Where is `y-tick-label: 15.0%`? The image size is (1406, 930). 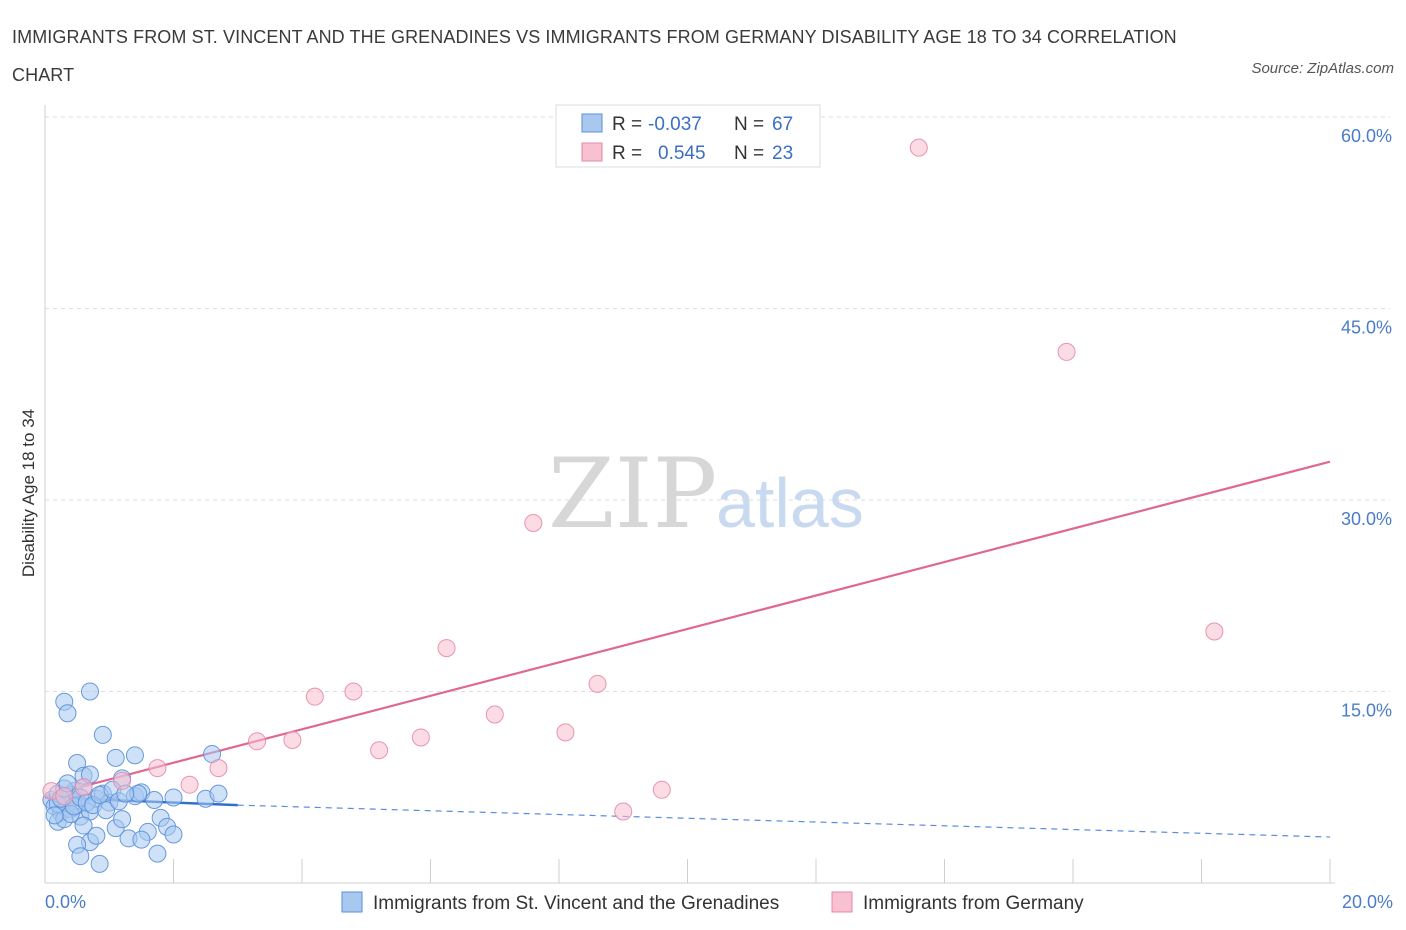
y-tick-label: 15.0% is located at coordinates (1366, 711).